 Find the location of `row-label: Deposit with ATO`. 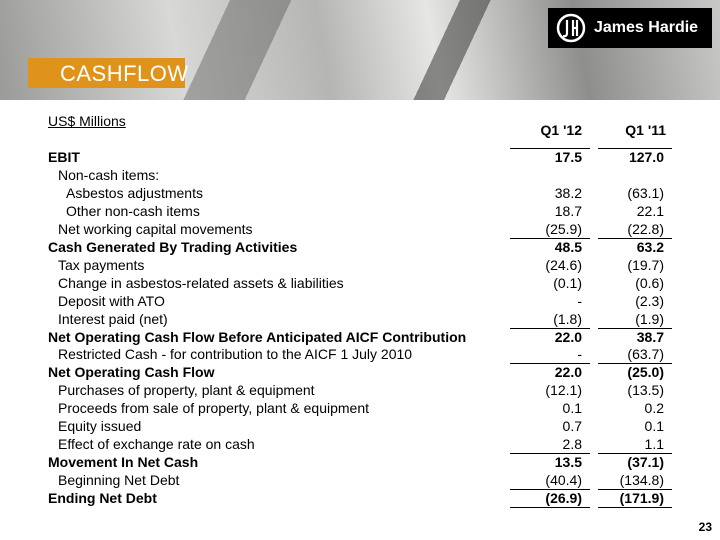

row-label: Deposit with ATO is located at coordinates (111, 300).